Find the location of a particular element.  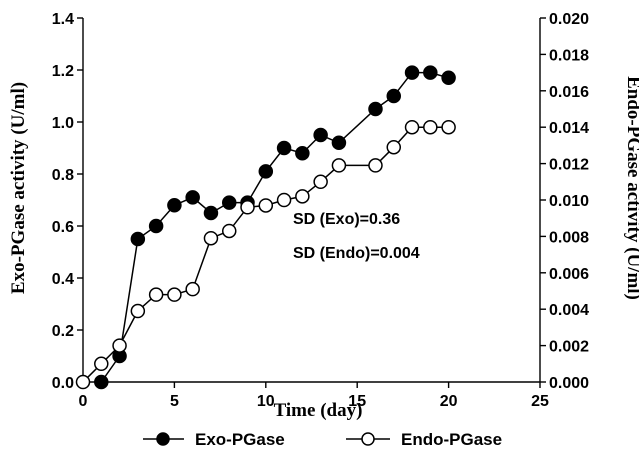

annotation-sd-endo: SD (Endo)=0.004 is located at coordinates (356, 253).